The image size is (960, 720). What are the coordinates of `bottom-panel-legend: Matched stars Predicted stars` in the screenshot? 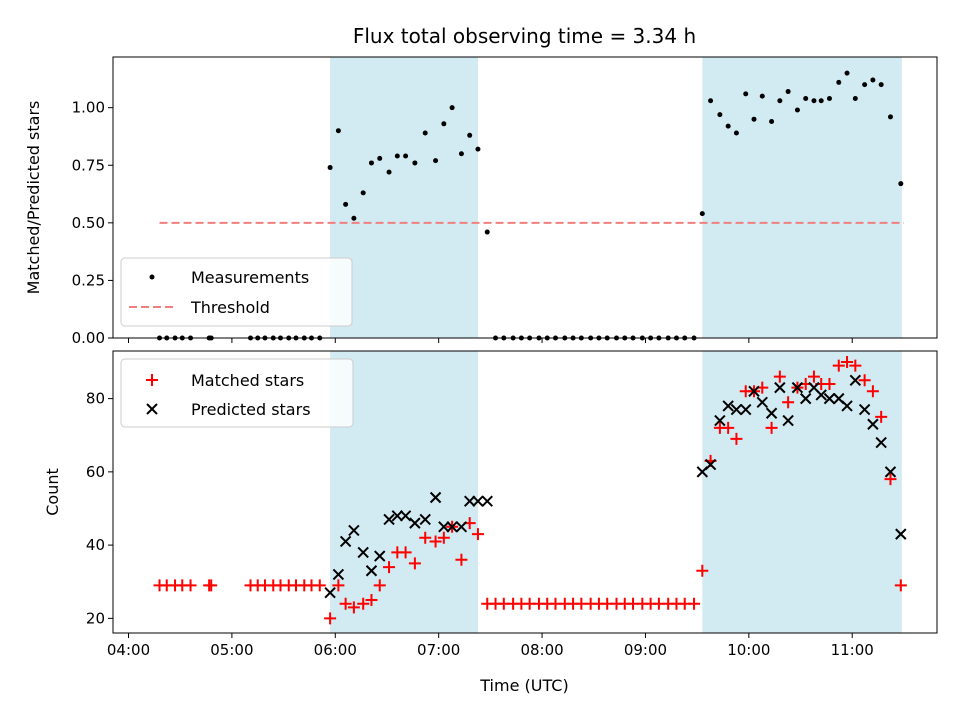 It's located at (237, 393).